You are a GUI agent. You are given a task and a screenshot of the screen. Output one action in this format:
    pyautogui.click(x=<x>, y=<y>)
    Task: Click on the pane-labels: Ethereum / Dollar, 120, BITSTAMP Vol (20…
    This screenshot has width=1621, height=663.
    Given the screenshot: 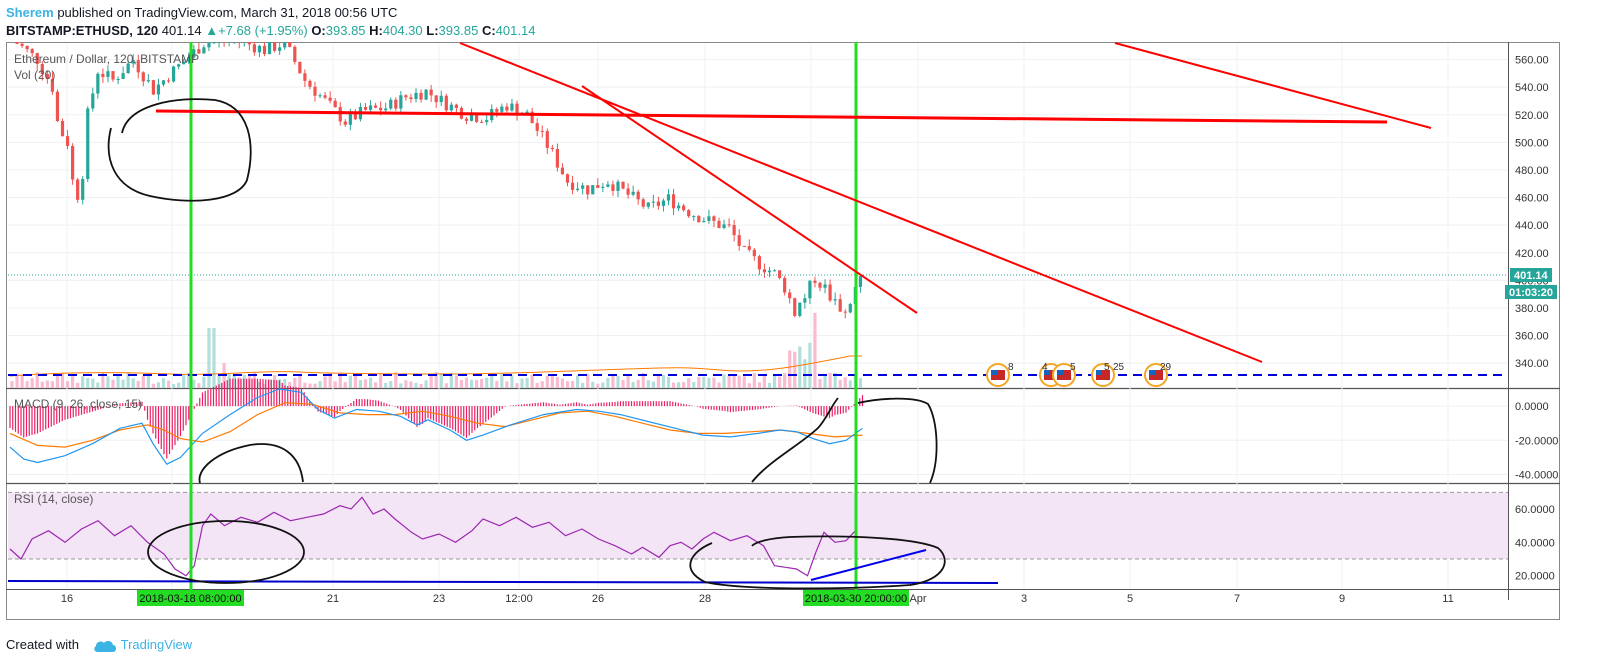 What is the action you would take?
    pyautogui.click(x=106, y=279)
    